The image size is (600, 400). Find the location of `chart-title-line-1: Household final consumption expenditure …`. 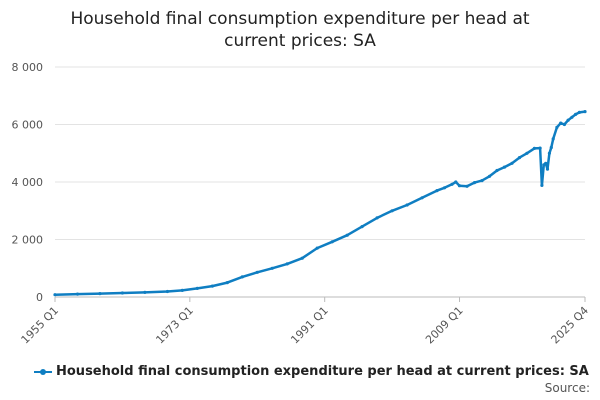

chart-title-line-1: Household final consumption expenditure … is located at coordinates (300, 19).